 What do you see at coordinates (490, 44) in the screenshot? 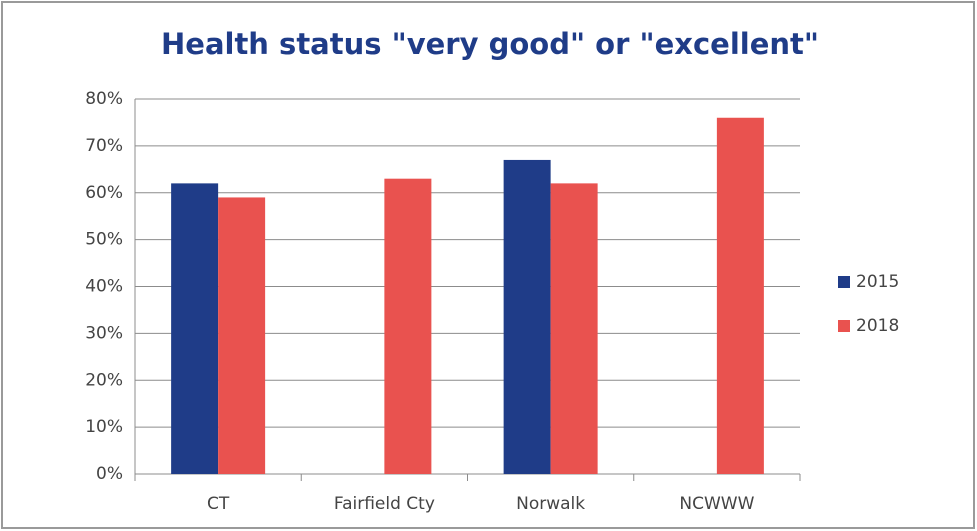
I see `chart-title: Health status "very good" or "excellent"` at bounding box center [490, 44].